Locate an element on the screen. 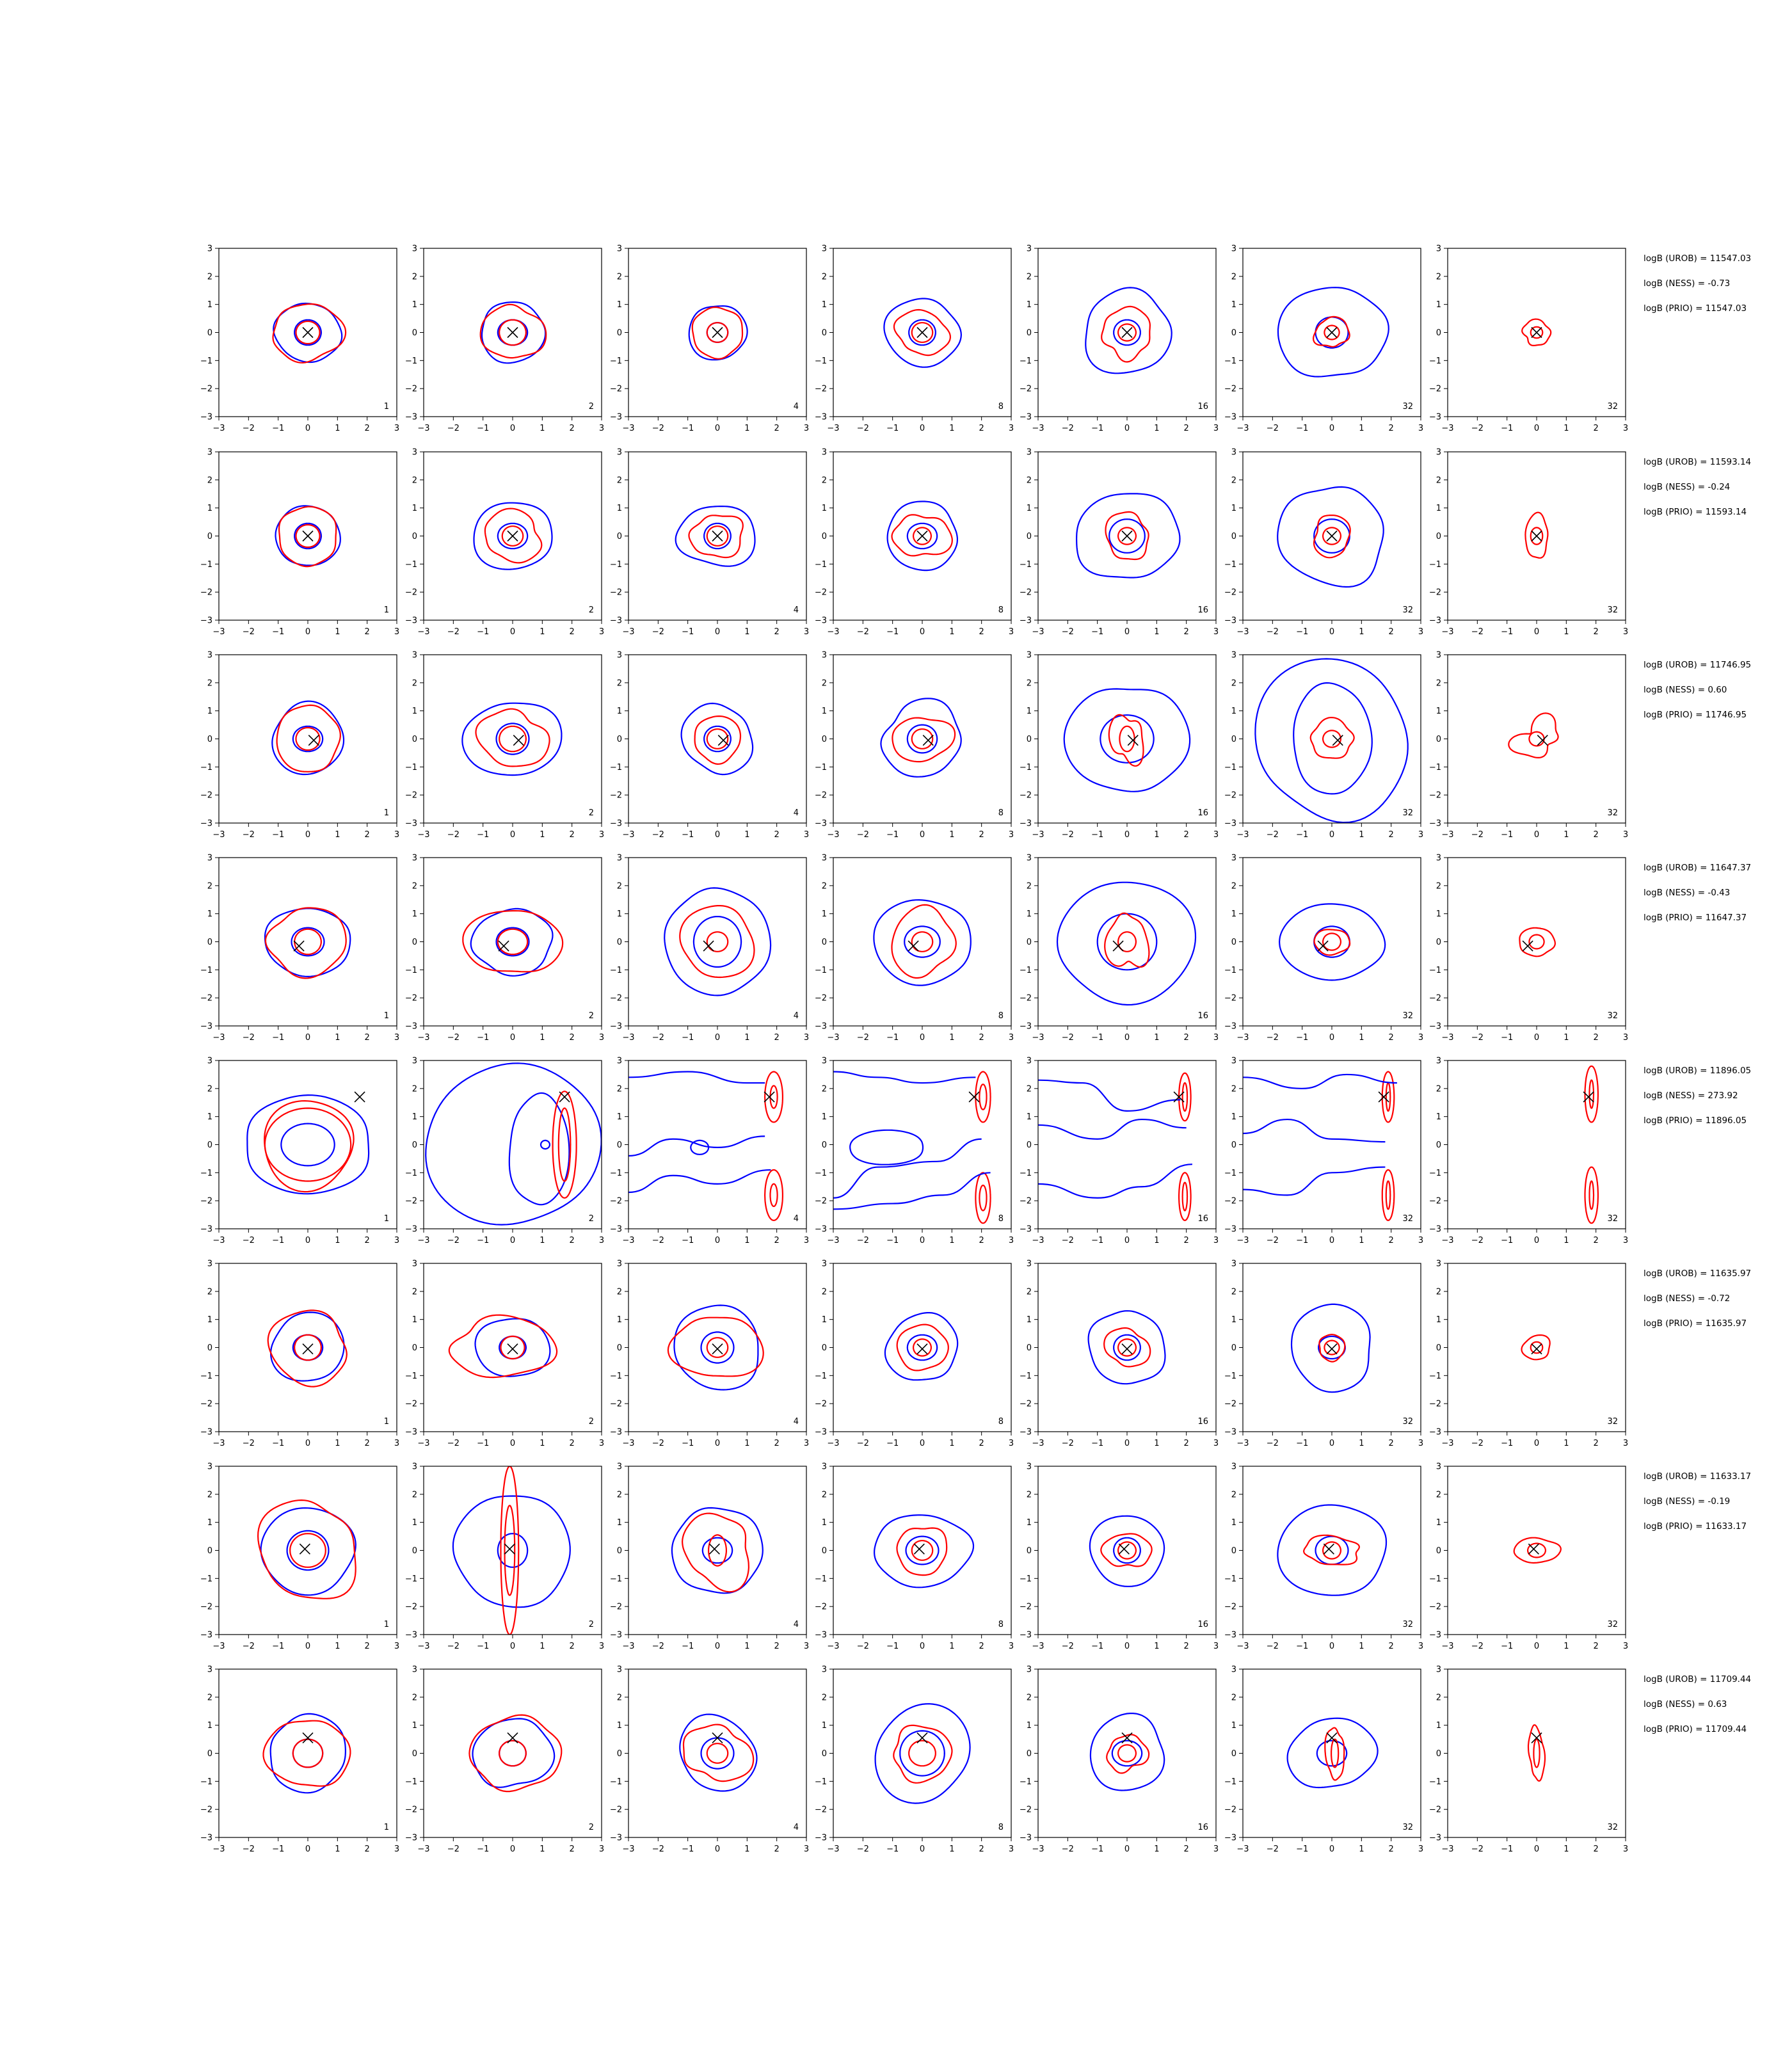 This screenshot has width=1792, height=2048. panel-r8-c6: −3−3 −2 −2 −1 −1 0 0 1 1 2 2 3 3 32 is located at coordinates (1323, 1760).